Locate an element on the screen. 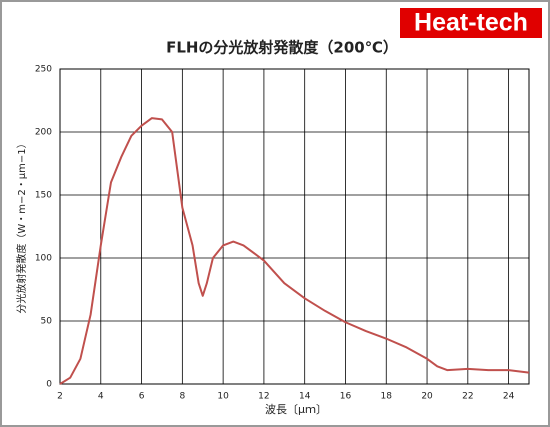 The height and width of the screenshot is (427, 550). logo: Heat-tech is located at coordinates (471, 23).